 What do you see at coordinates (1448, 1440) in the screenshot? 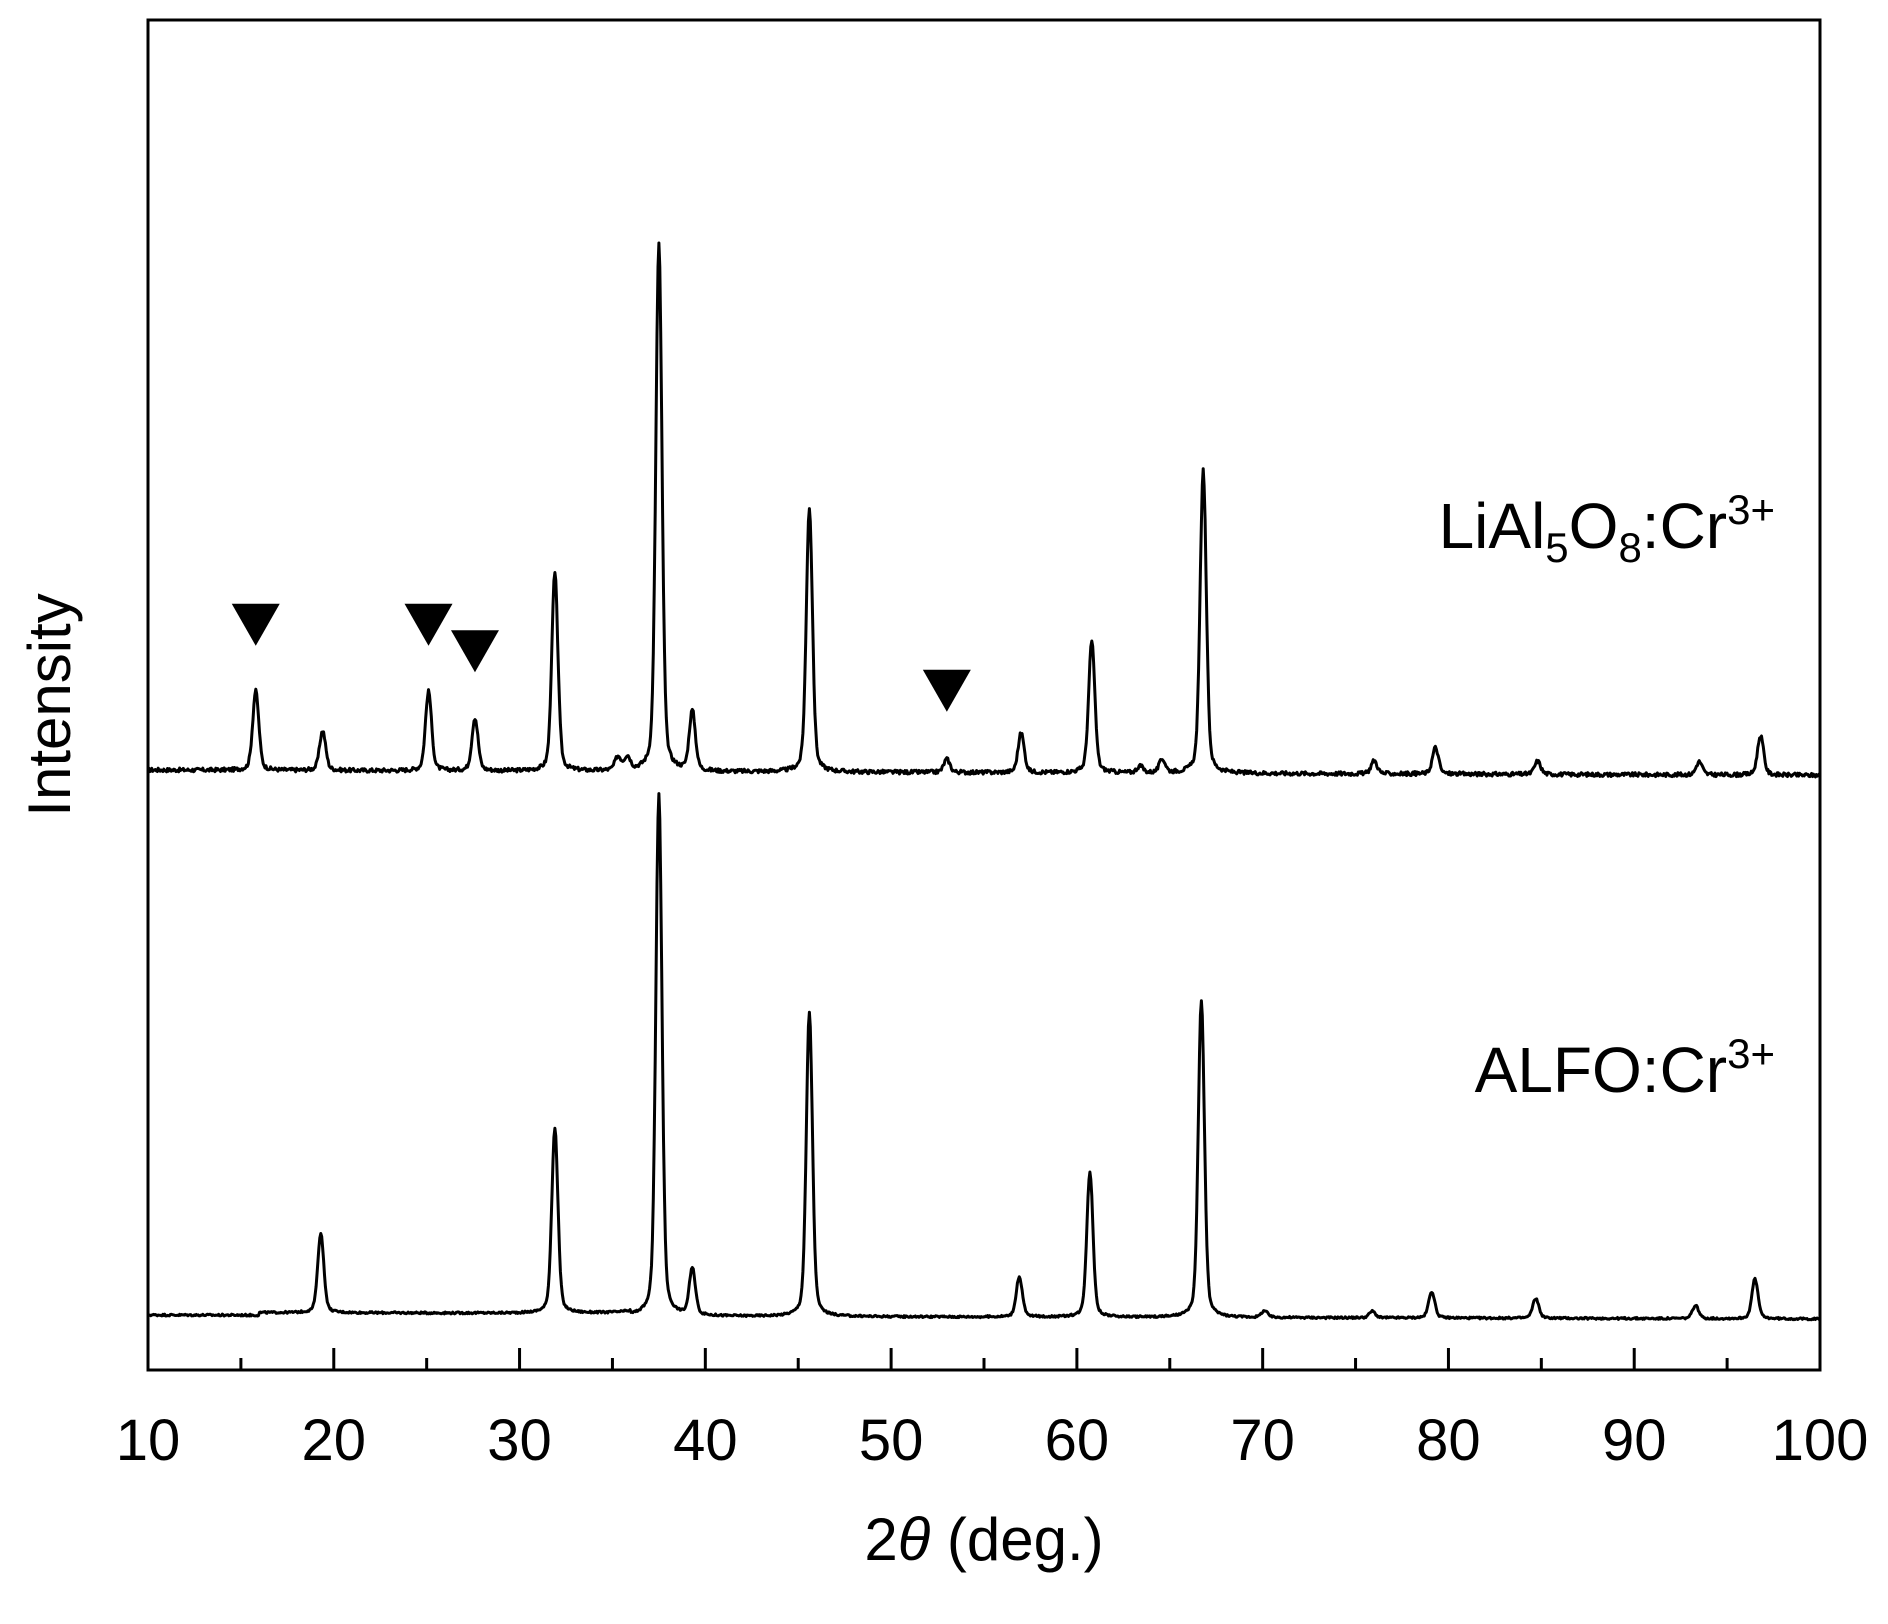
I see `x-tick-label: 80` at bounding box center [1448, 1440].